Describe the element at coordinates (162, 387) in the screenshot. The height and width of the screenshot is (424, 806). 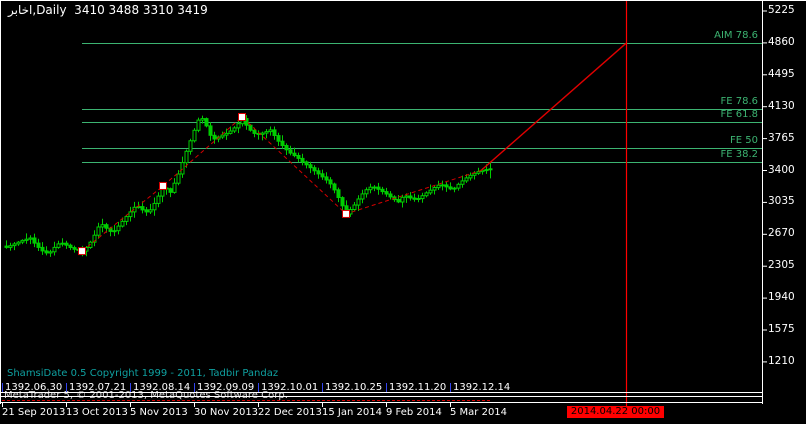
I see `shamsi-date-label: 1392.08.14` at that location.